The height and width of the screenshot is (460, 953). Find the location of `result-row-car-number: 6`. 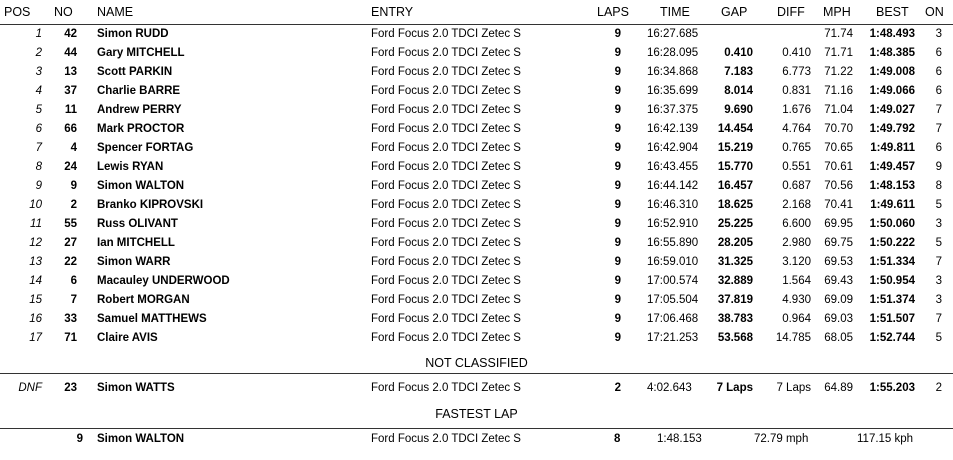

result-row-car-number: 6 is located at coordinates (73, 281).